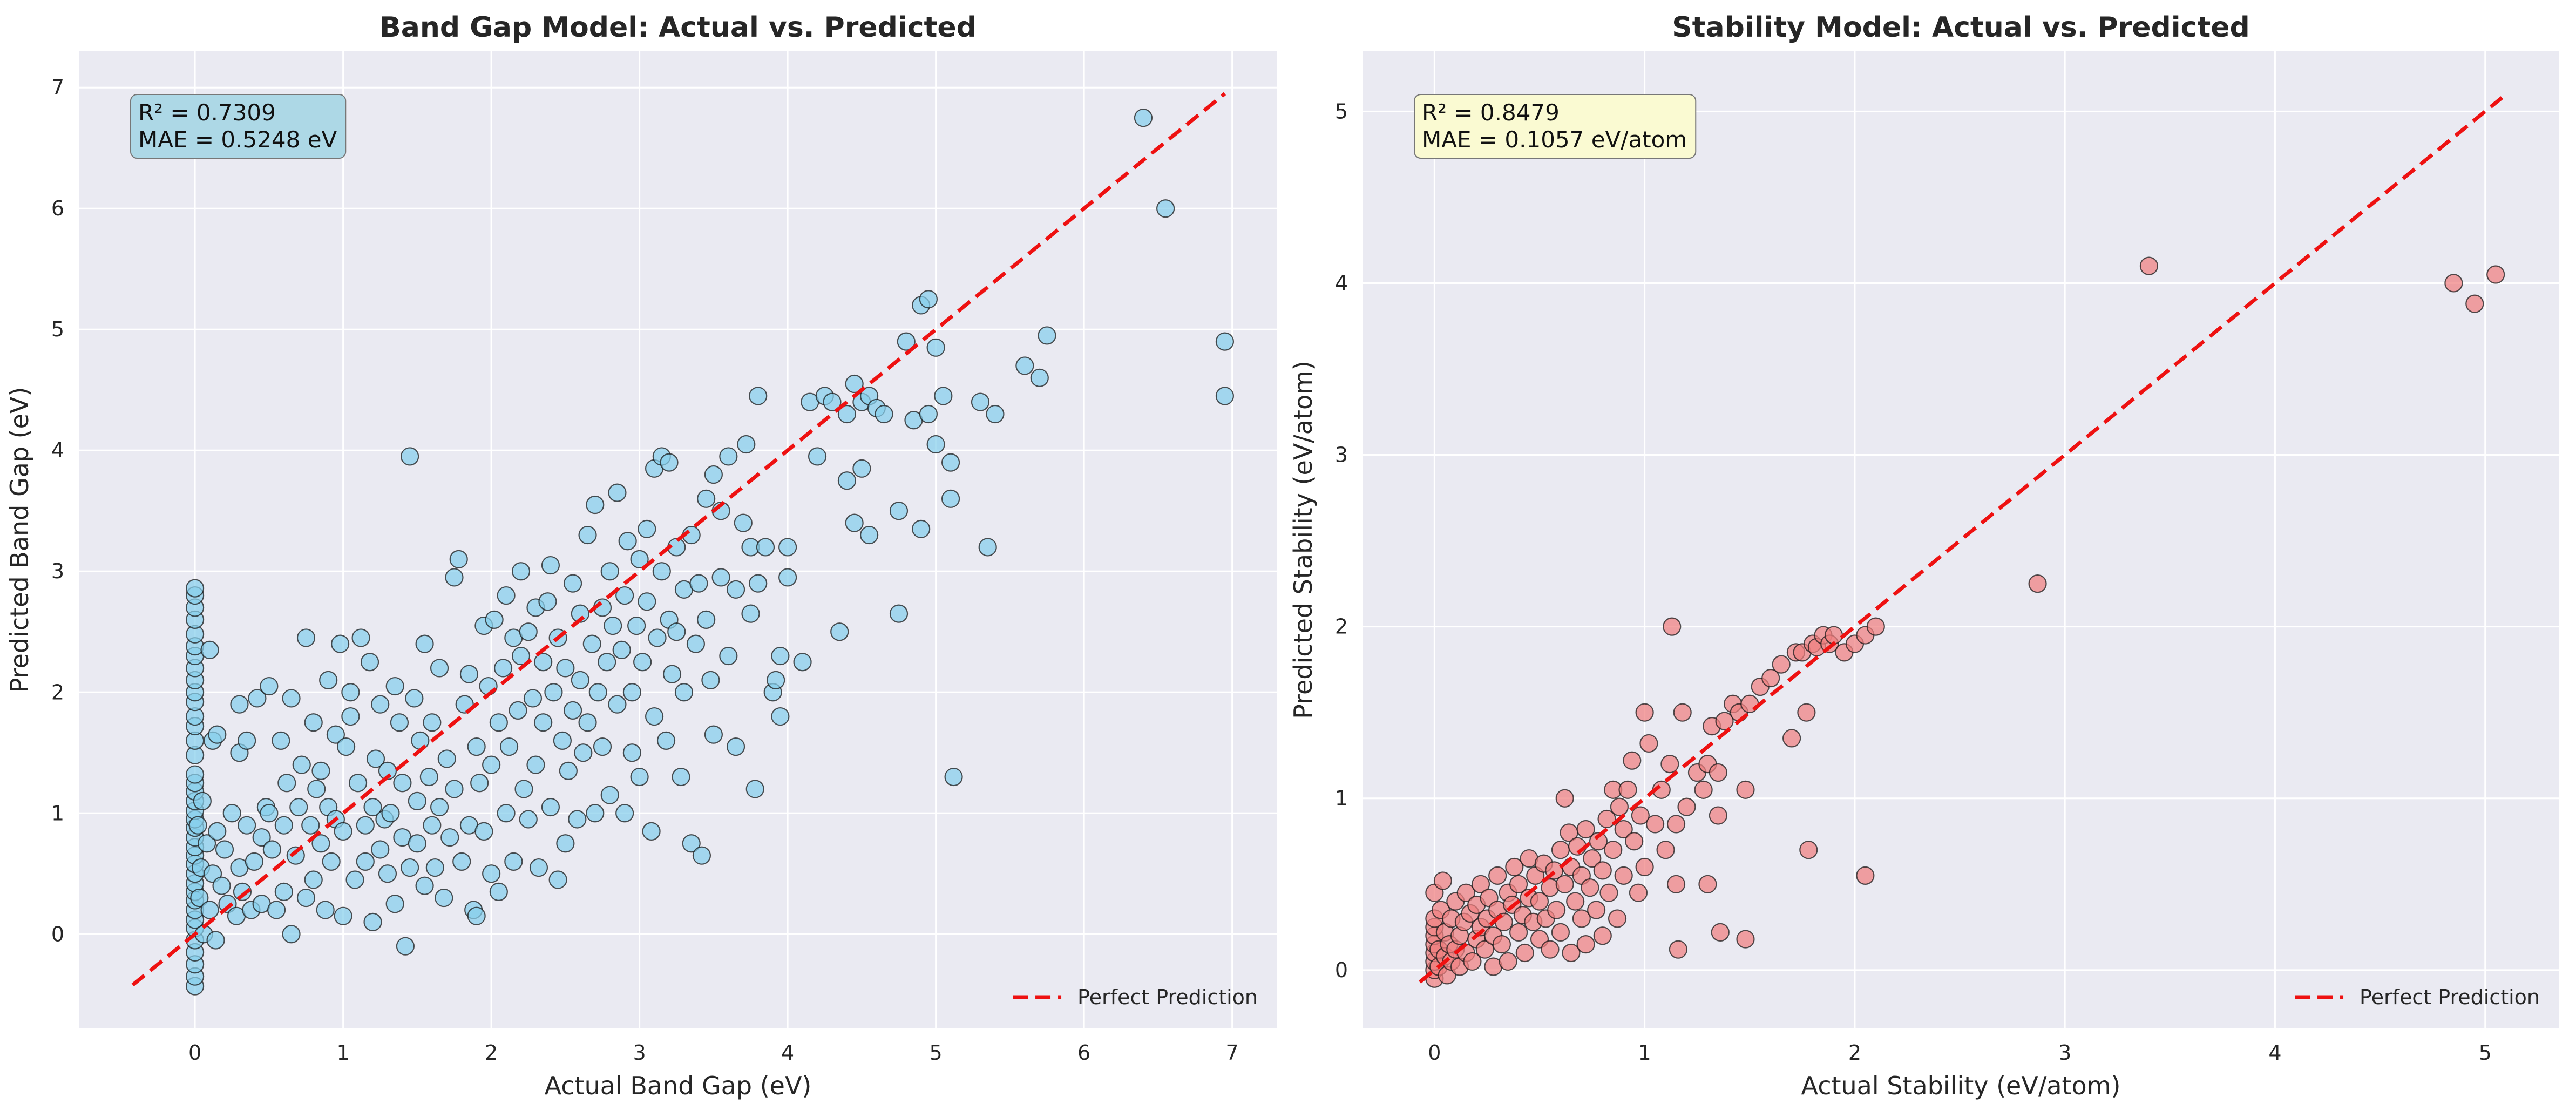  I want to click on x-tick-label: 3, so click(640, 1053).